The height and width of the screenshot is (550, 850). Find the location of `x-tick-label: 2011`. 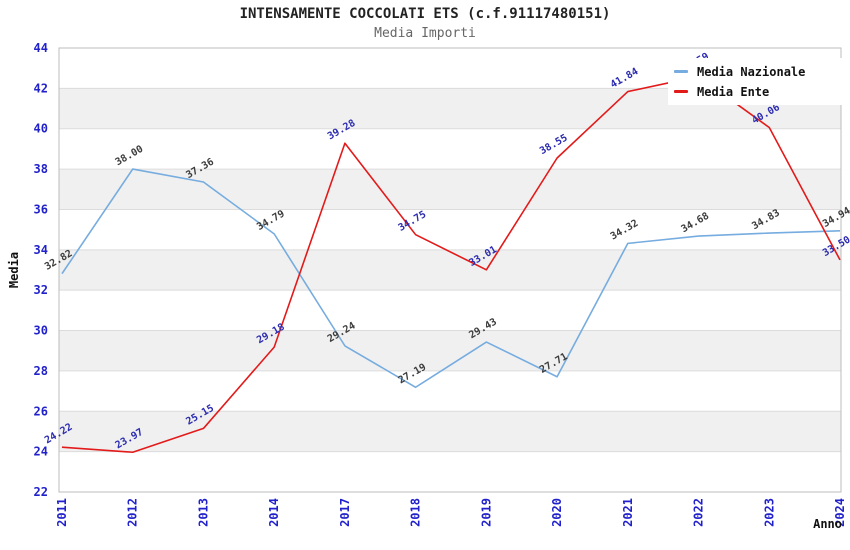

x-tick-label: 2011 is located at coordinates (62, 512).